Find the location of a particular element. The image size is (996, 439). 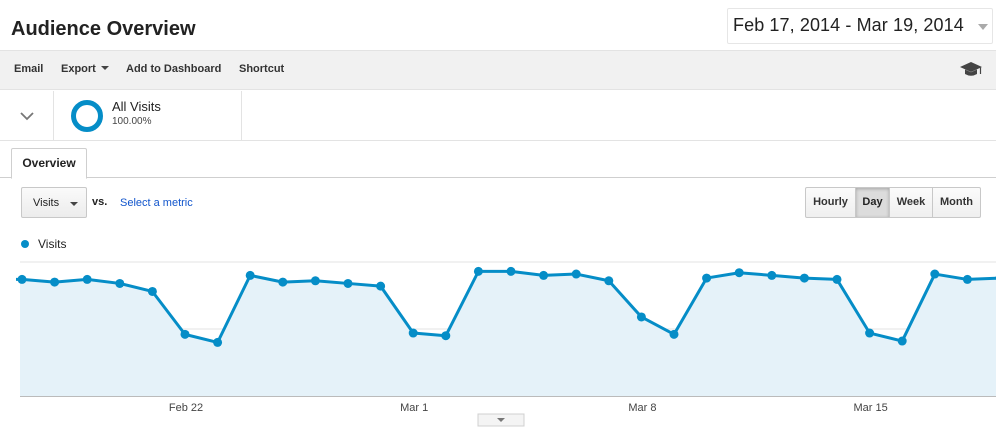

chevron-down-icon is located at coordinates (27, 116).